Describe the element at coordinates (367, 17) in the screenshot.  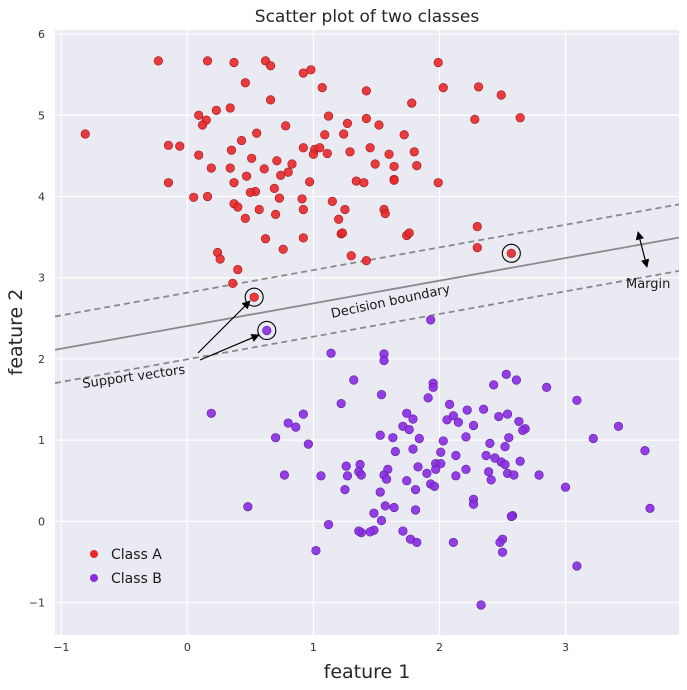
I see `chart-title: Scatter plot of two classes` at that location.